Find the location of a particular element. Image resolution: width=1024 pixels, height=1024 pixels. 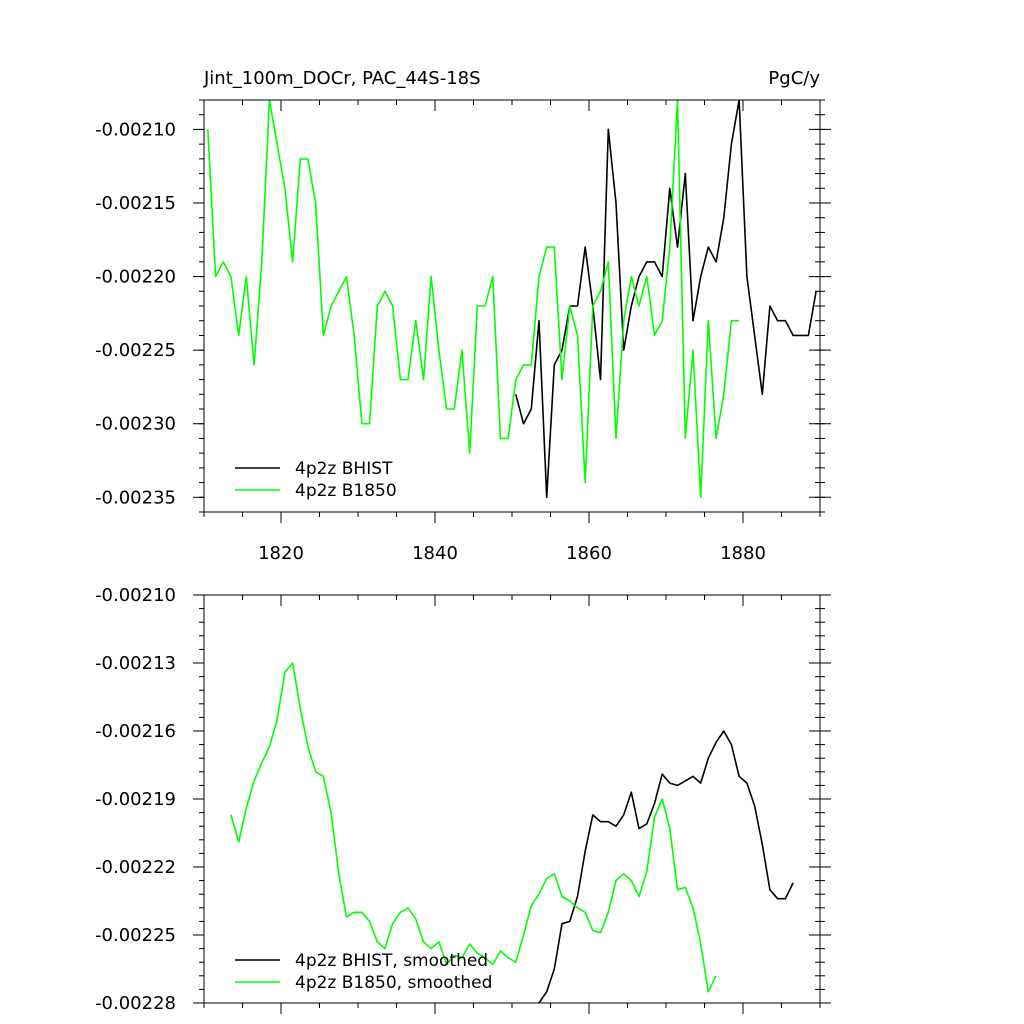

y-tick-label: -0.00216 is located at coordinates (135, 731).